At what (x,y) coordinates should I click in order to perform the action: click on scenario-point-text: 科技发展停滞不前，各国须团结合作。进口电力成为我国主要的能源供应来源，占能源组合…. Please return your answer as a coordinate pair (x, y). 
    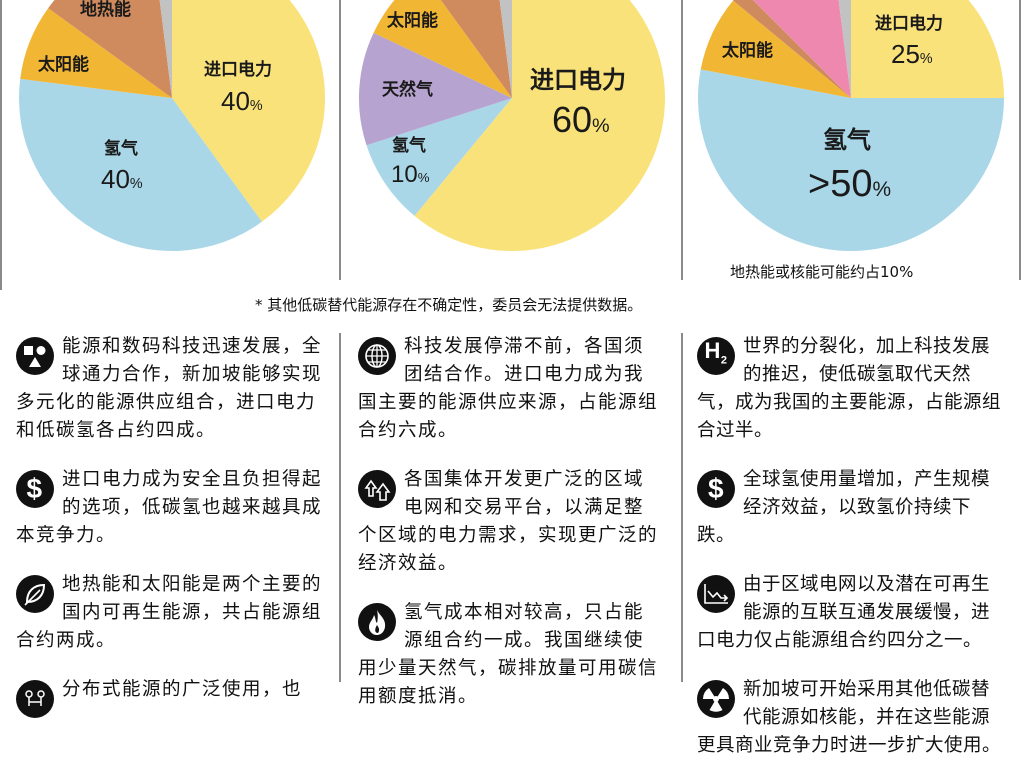
    Looking at the image, I should click on (508, 388).